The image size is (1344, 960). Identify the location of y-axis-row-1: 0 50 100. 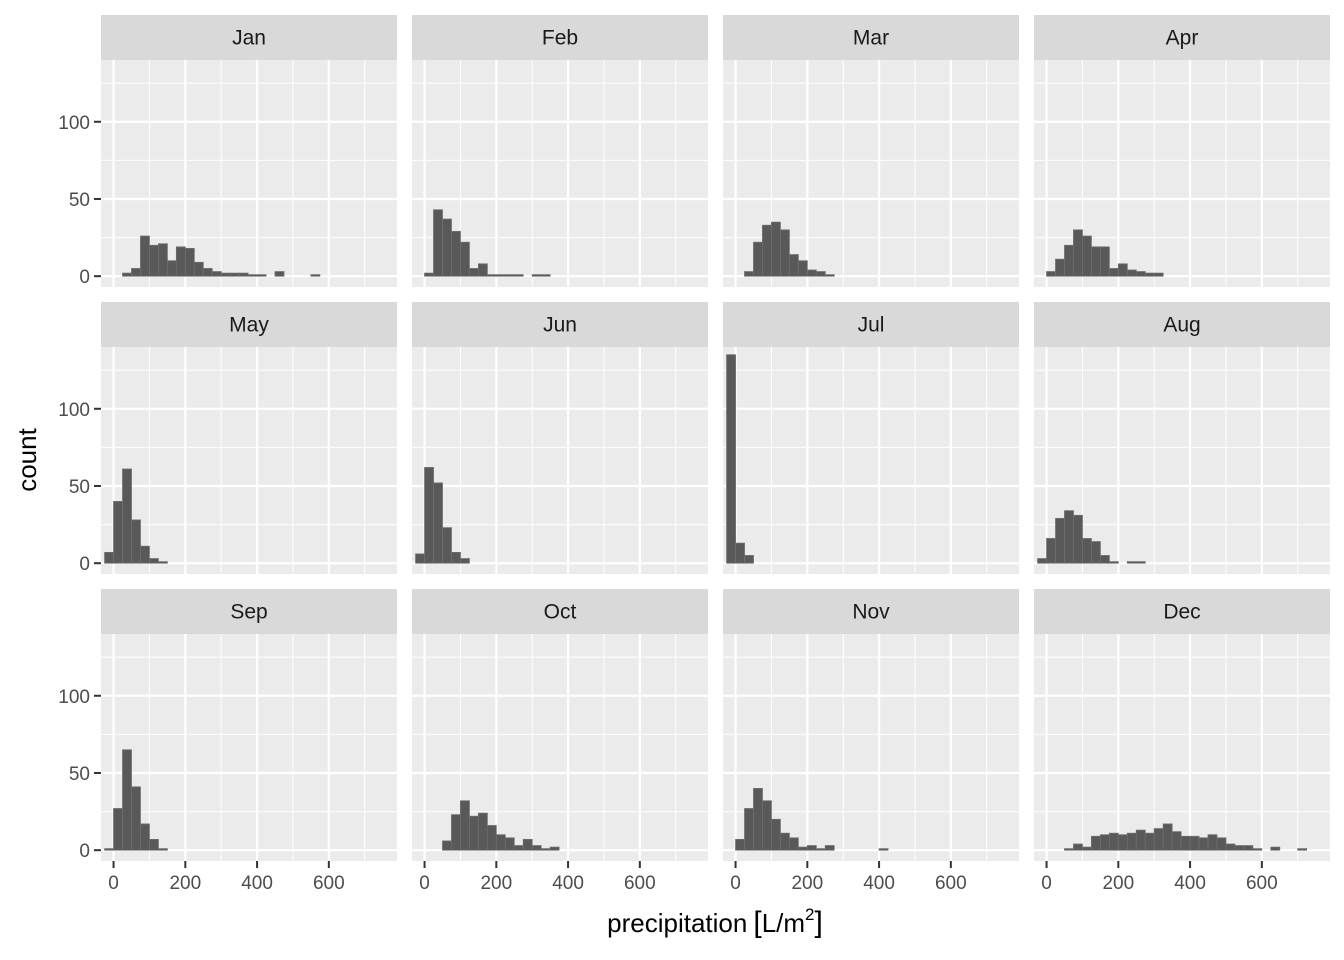
(79, 200).